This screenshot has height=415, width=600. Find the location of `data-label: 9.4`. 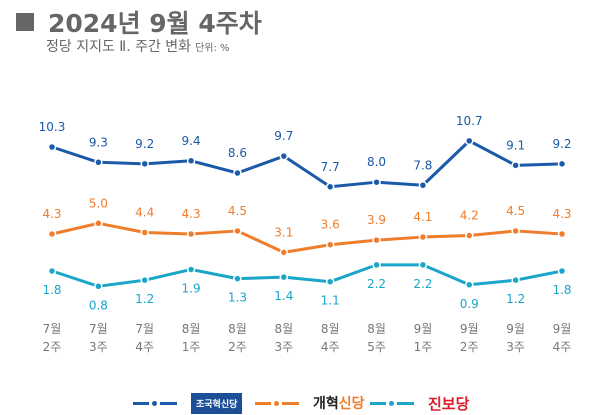

data-label: 9.4 is located at coordinates (191, 141).